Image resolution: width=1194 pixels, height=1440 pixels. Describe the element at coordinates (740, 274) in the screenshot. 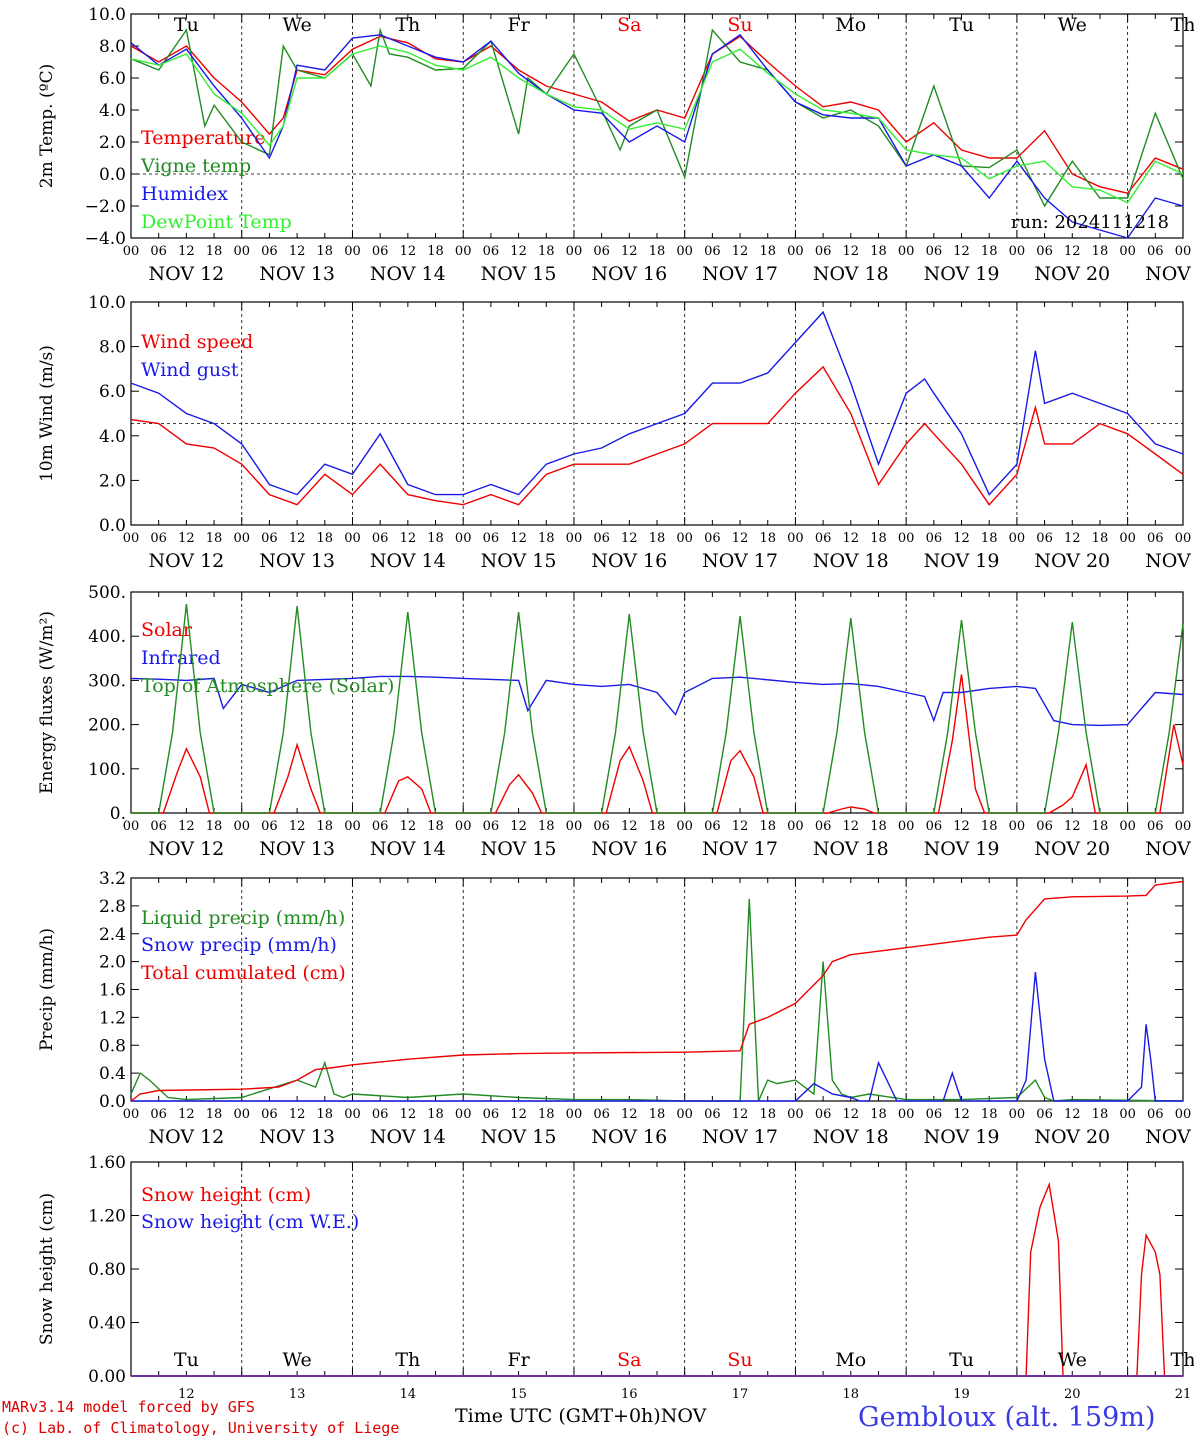

I see `date-label: NOV 17` at that location.